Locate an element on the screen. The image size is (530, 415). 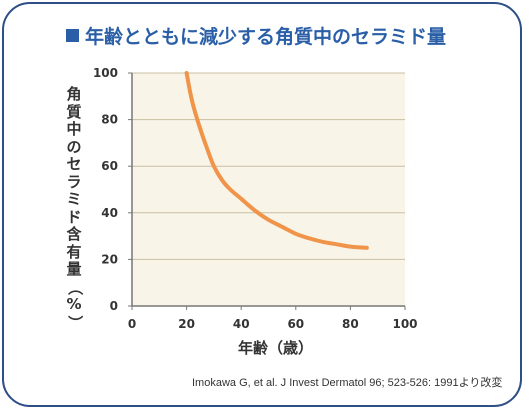
x-tick-label-0: 0 is located at coordinates (132, 324).